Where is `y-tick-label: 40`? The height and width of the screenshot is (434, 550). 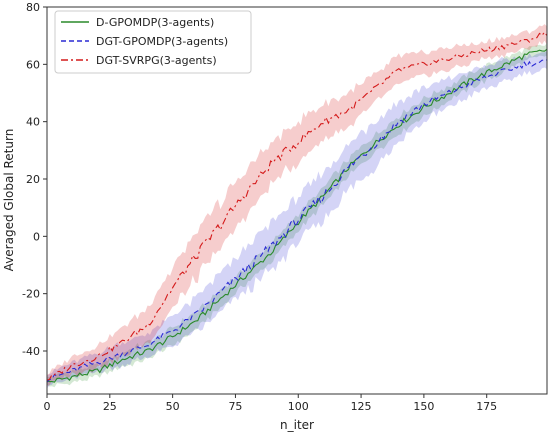 y-tick-label: 40 is located at coordinates (33, 122).